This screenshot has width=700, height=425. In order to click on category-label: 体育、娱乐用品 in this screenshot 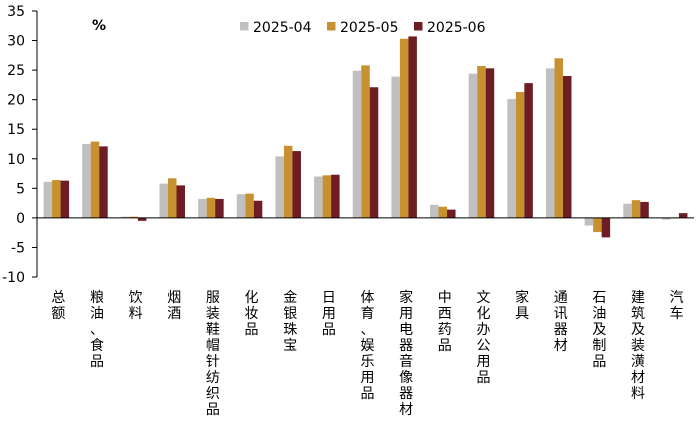, I will do `click(368, 346)`.